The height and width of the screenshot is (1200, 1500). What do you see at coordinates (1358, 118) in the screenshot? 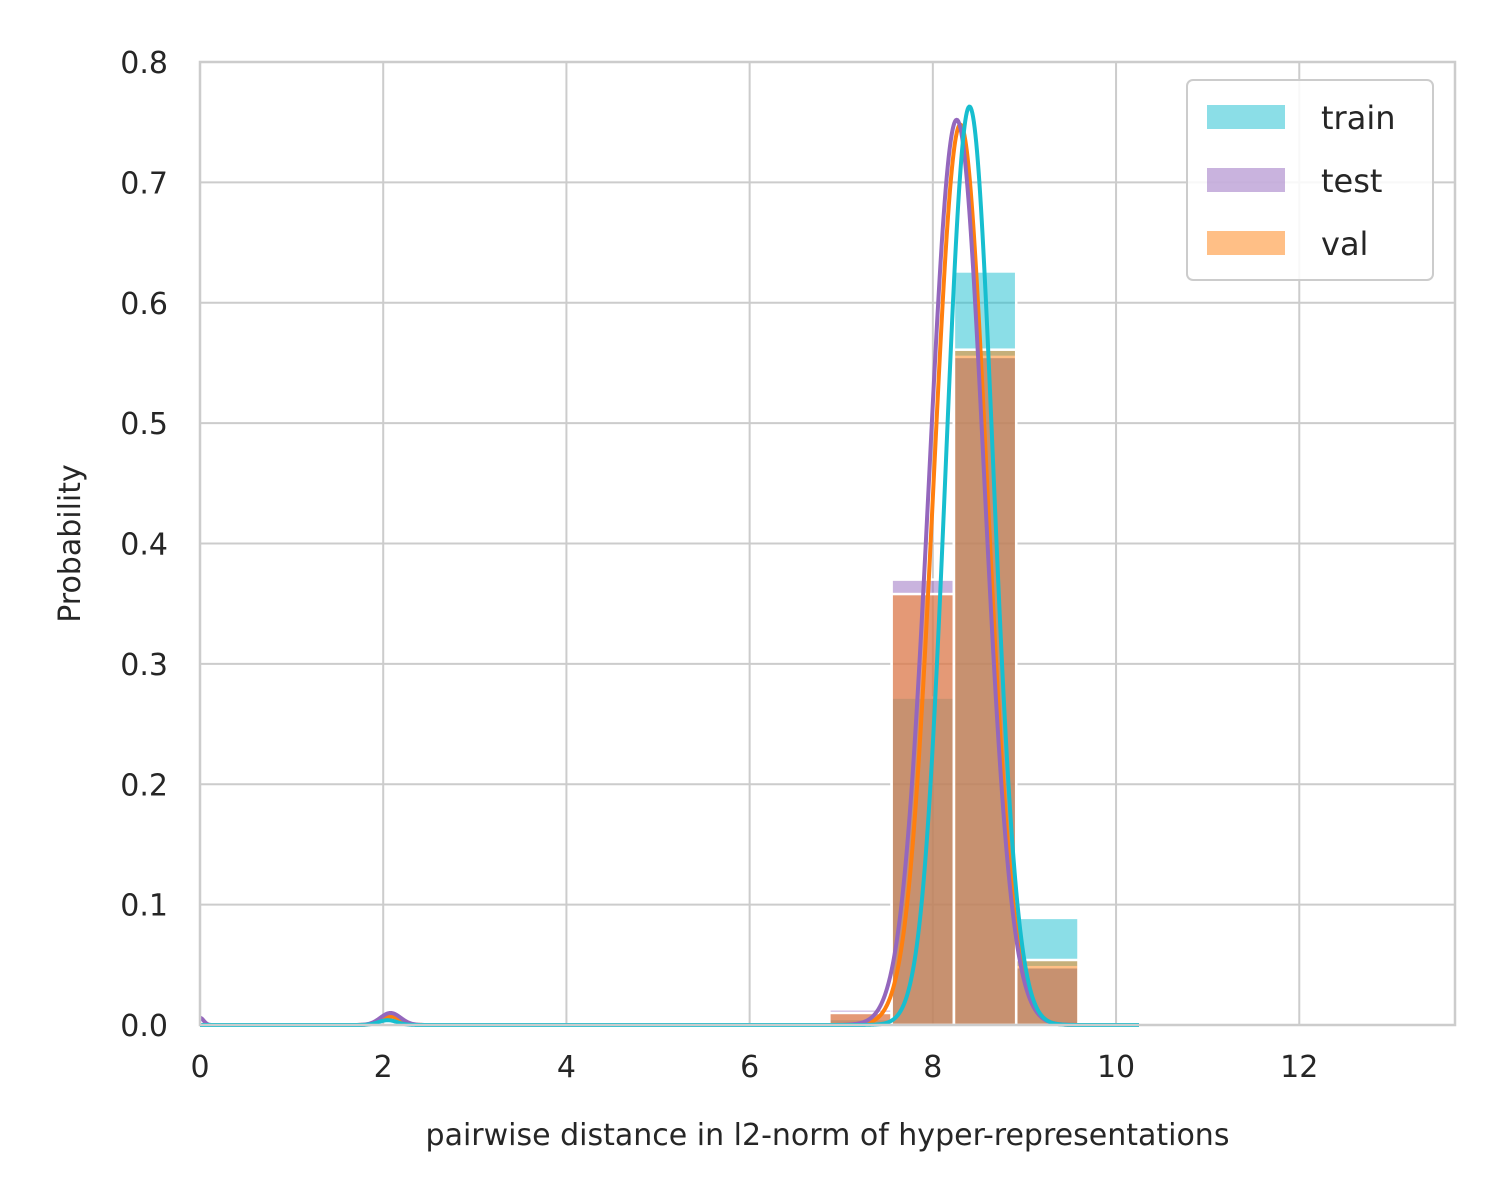
I see `legend-label-train: train` at bounding box center [1358, 118].